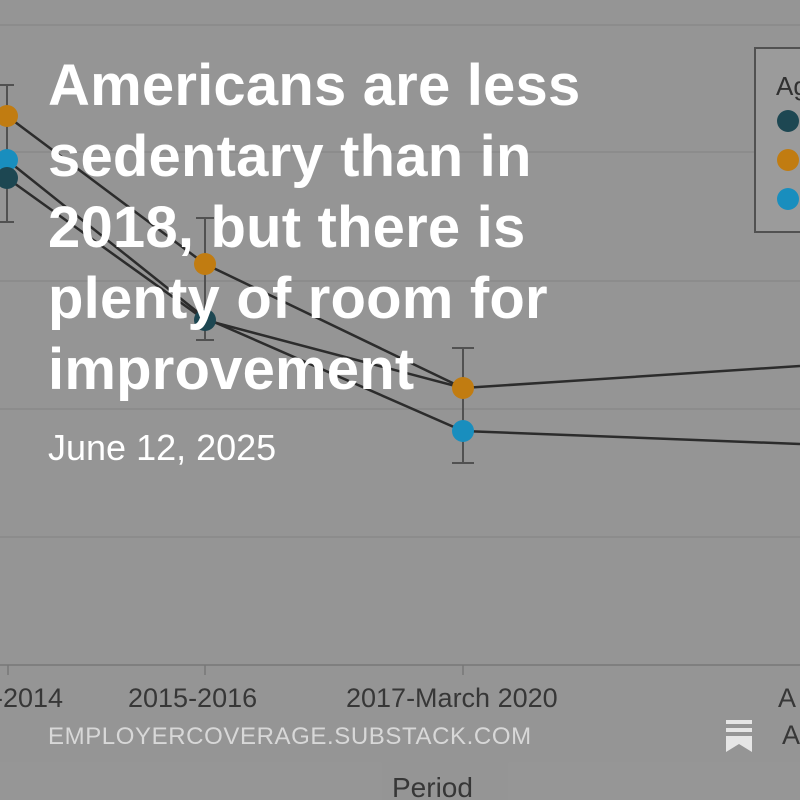 The height and width of the screenshot is (800, 800). Describe the element at coordinates (452, 698) in the screenshot. I see `x-tick-label: 2017-March 2020` at that location.